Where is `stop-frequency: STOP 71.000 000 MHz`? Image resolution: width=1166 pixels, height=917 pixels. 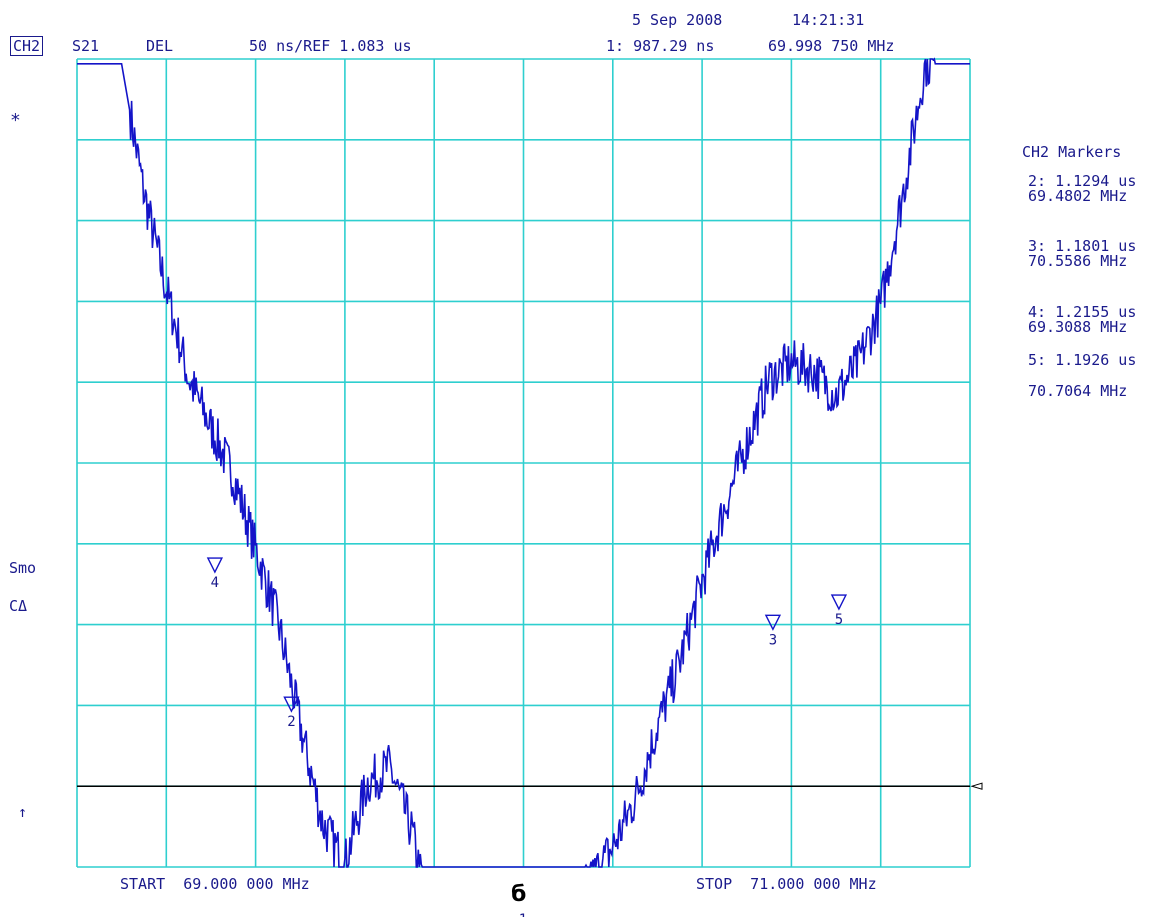 stop-frequency: STOP 71.000 000 MHz is located at coordinates (786, 884).